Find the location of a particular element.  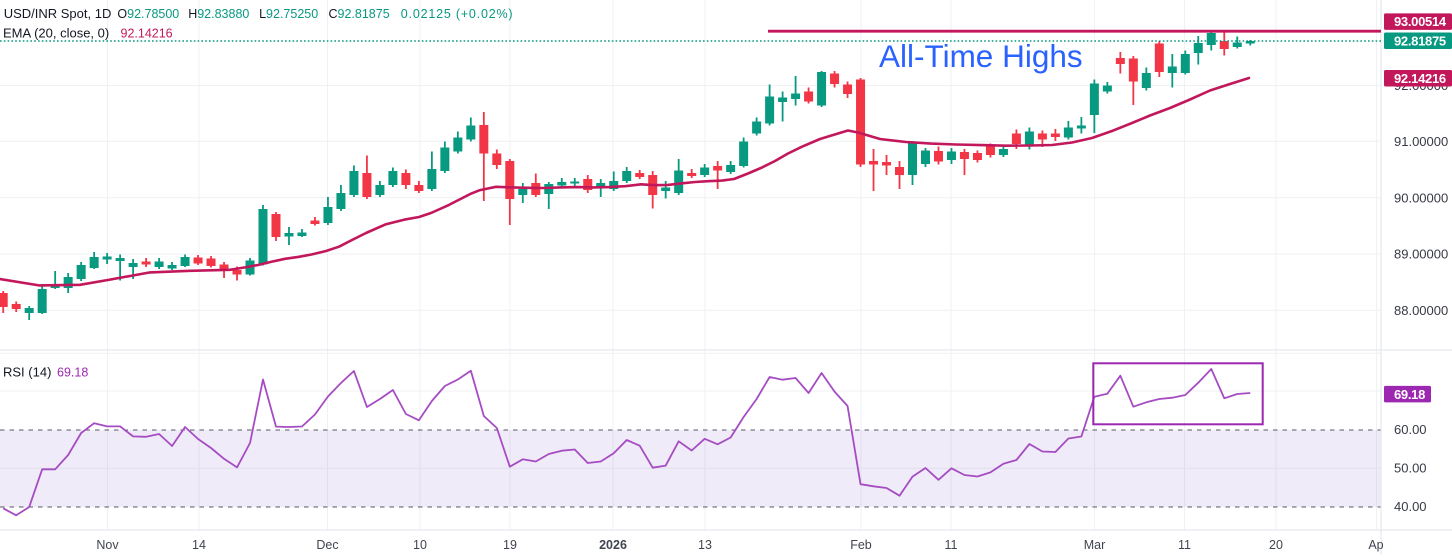

svg-text: L92.75250 is located at coordinates (288, 14).